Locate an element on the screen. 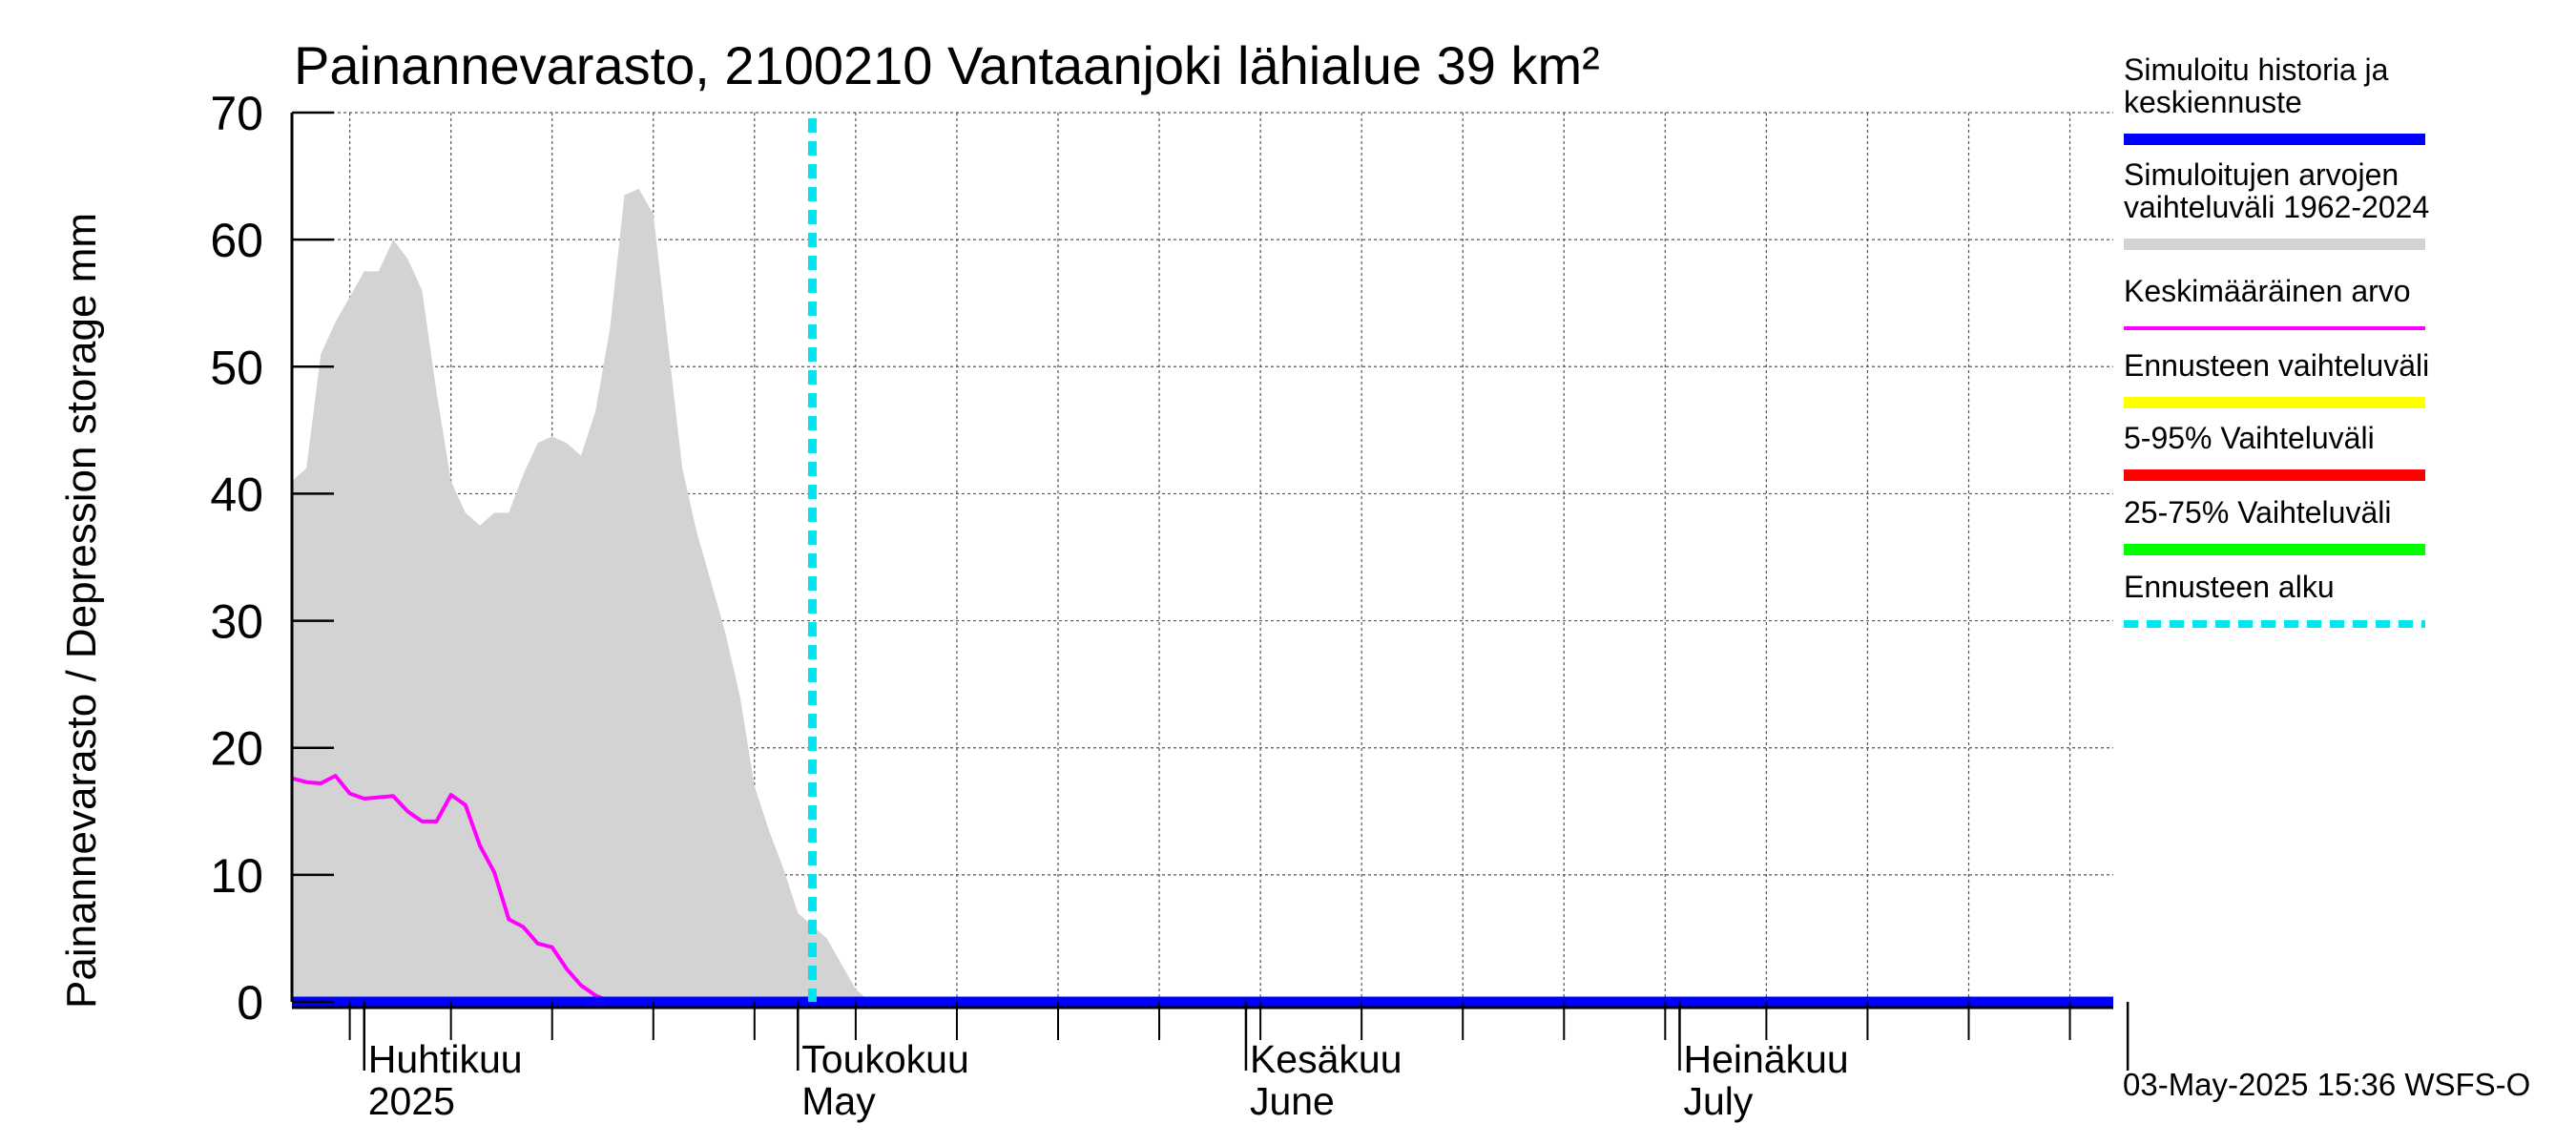  y-tick-label: 10 is located at coordinates (236, 876).